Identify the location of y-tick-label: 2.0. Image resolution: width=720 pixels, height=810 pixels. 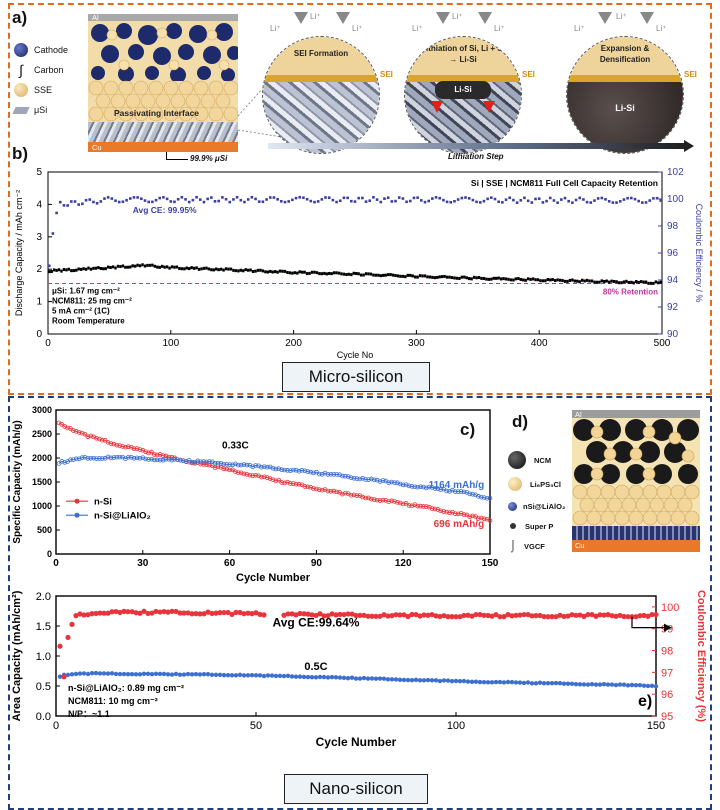
(43, 597).